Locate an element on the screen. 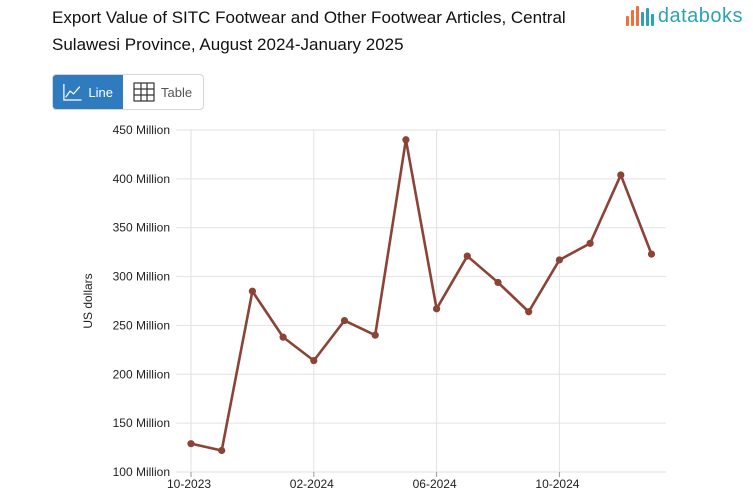 This screenshot has width=753, height=498. y-tick-label: 250 Million is located at coordinates (141, 325).